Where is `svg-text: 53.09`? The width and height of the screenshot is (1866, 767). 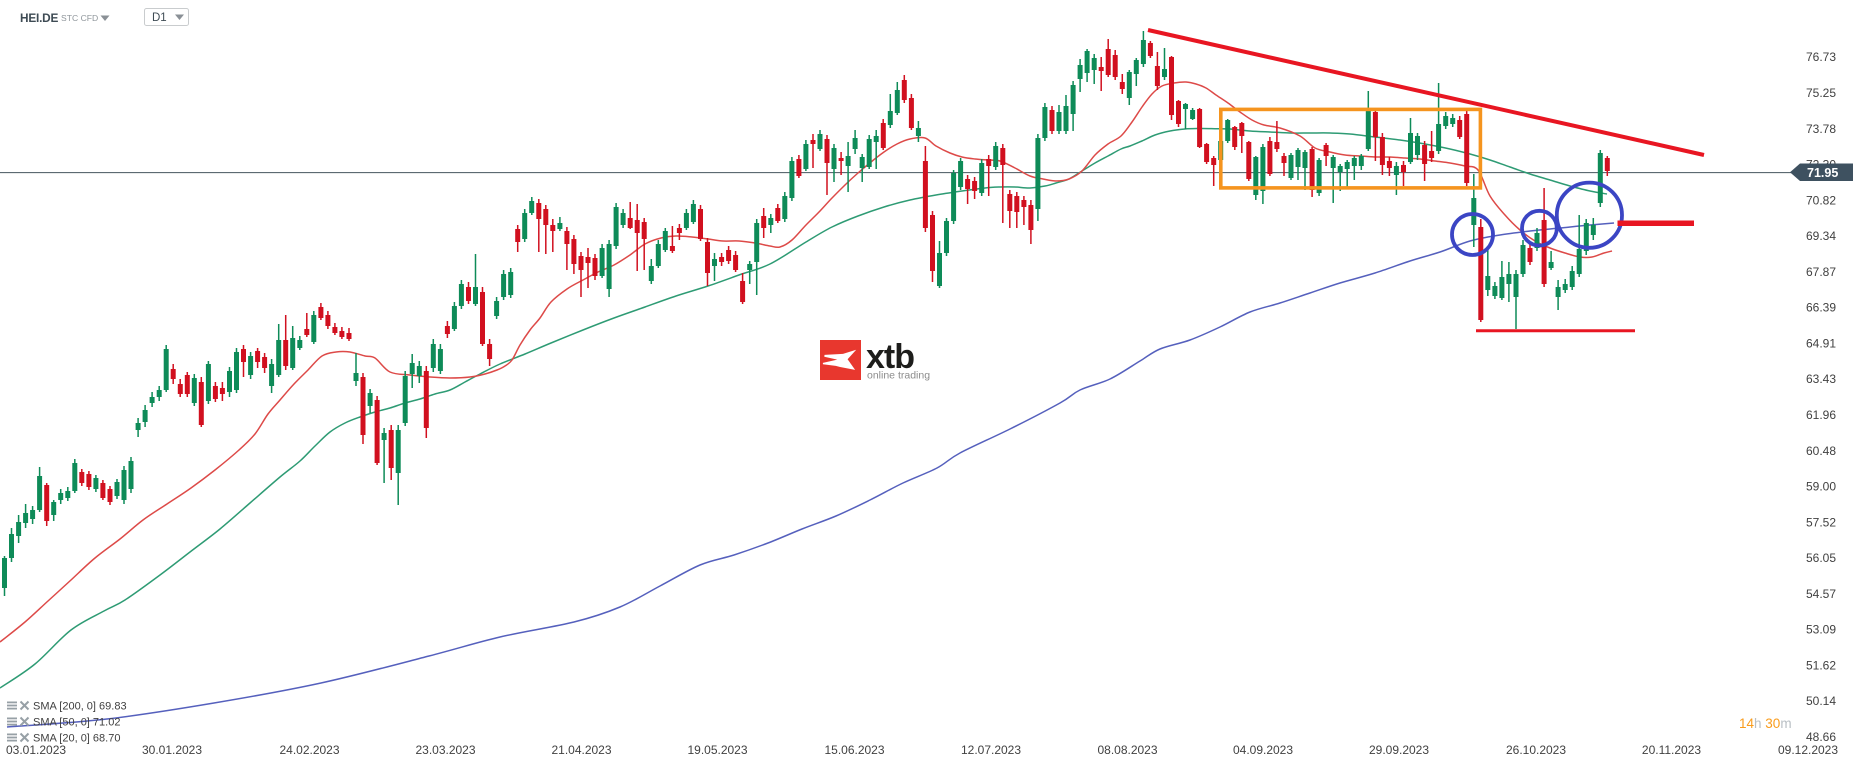 svg-text: 53.09 is located at coordinates (1821, 630).